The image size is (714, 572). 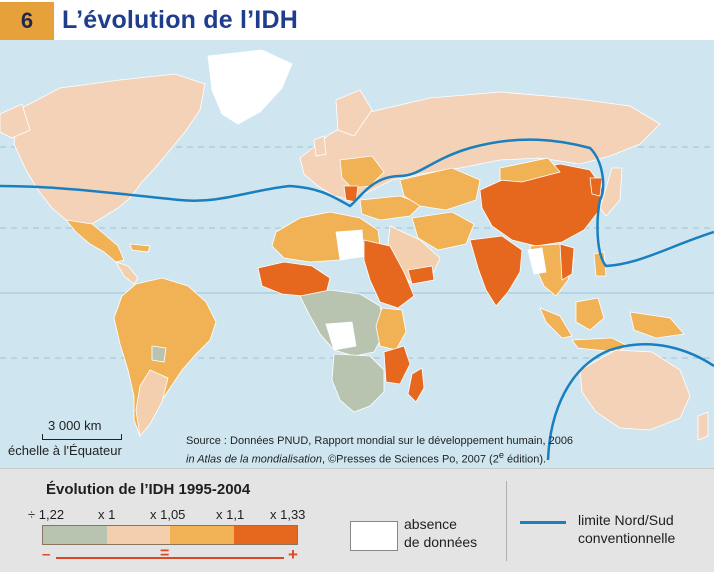 What do you see at coordinates (496, 271) in the screenshot?
I see `india` at bounding box center [496, 271].